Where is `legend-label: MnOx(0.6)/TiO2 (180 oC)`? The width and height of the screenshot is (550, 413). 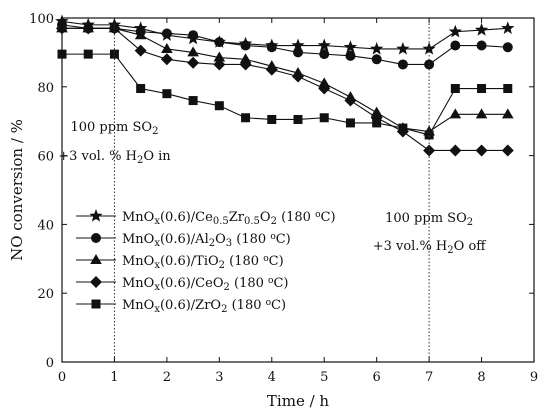
legend-label: MnOx(0.6)/TiO2 (180 oC) is located at coordinates (203, 262).